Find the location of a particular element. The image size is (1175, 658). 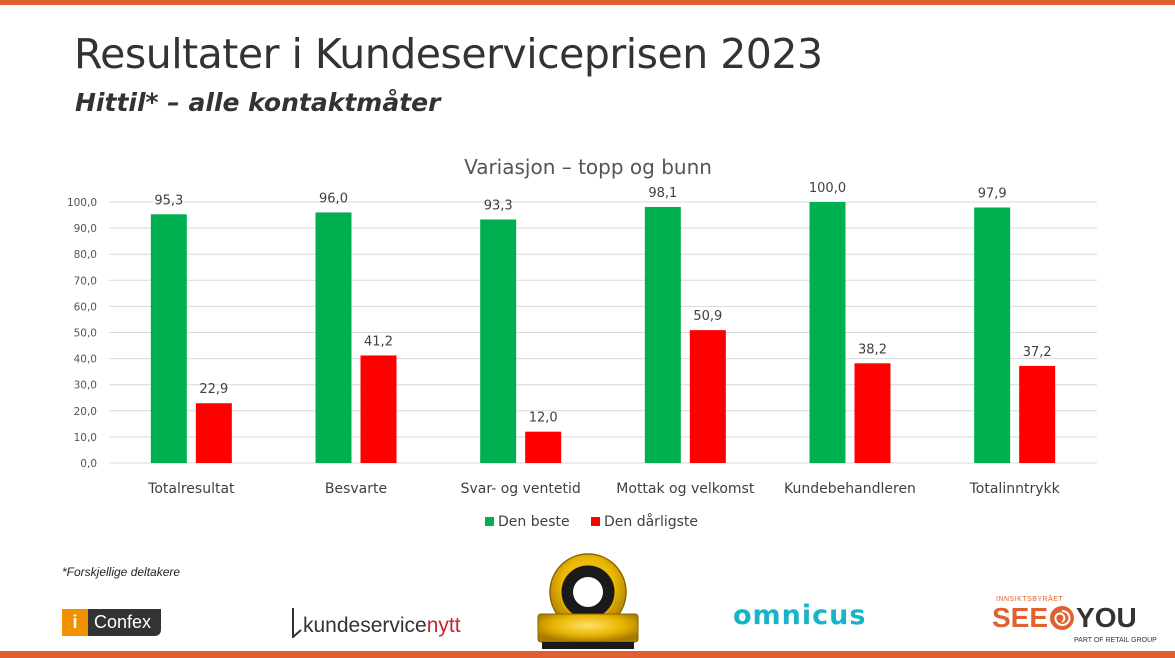

data-label: 96,0 is located at coordinates (333, 198).